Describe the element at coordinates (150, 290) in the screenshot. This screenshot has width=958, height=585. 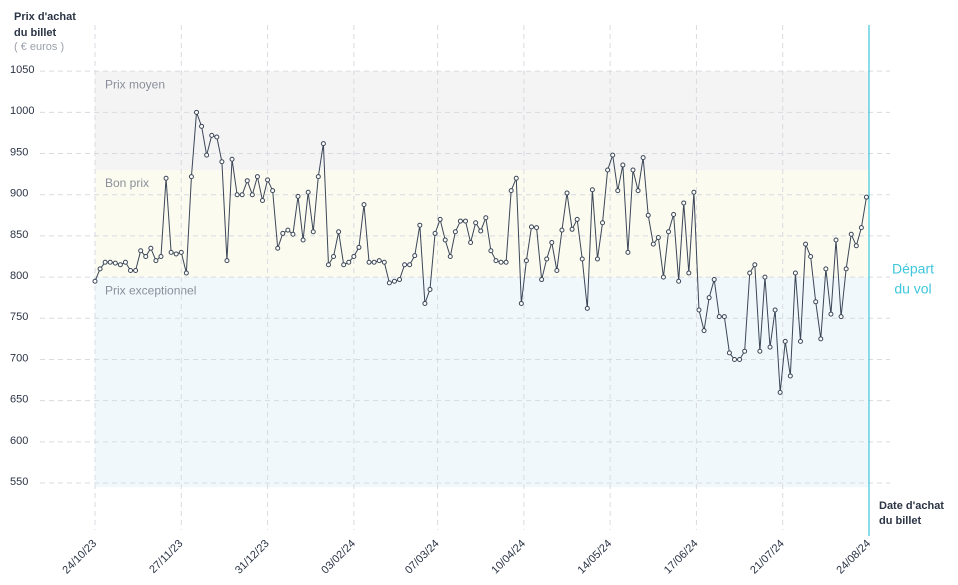
I see `band-label: Prix exceptionnel` at that location.